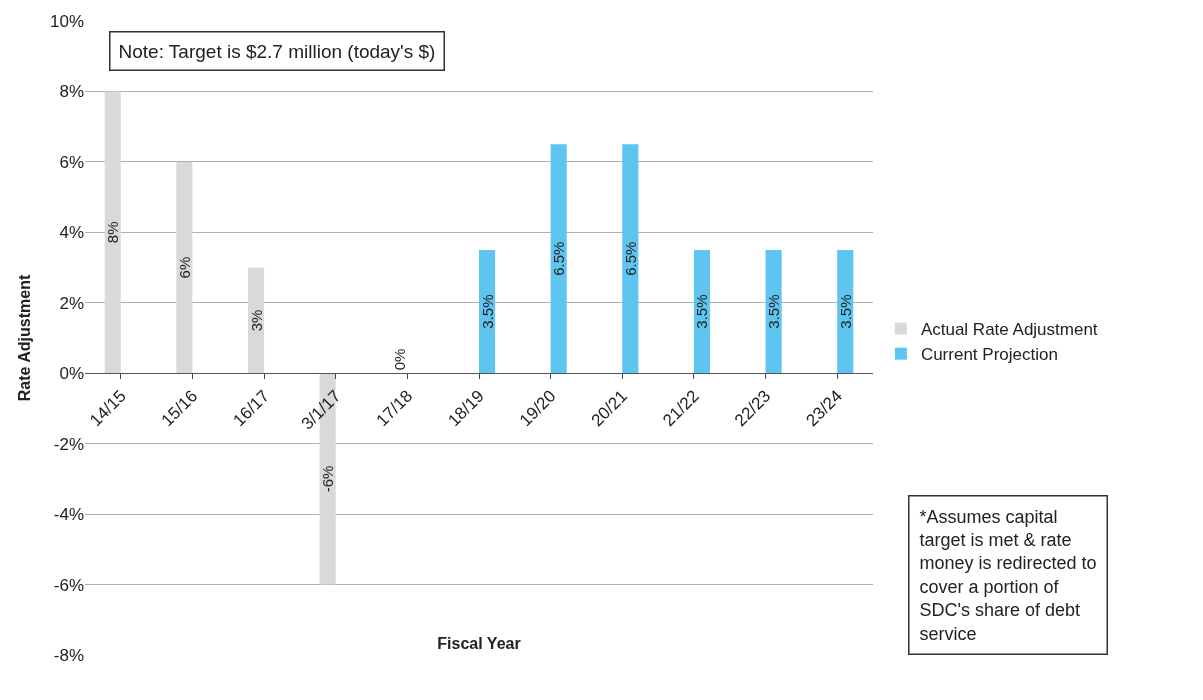 This screenshot has width=1203, height=700. What do you see at coordinates (1009, 330) in the screenshot?
I see `legend-label: Actual Rate Adjustment` at bounding box center [1009, 330].